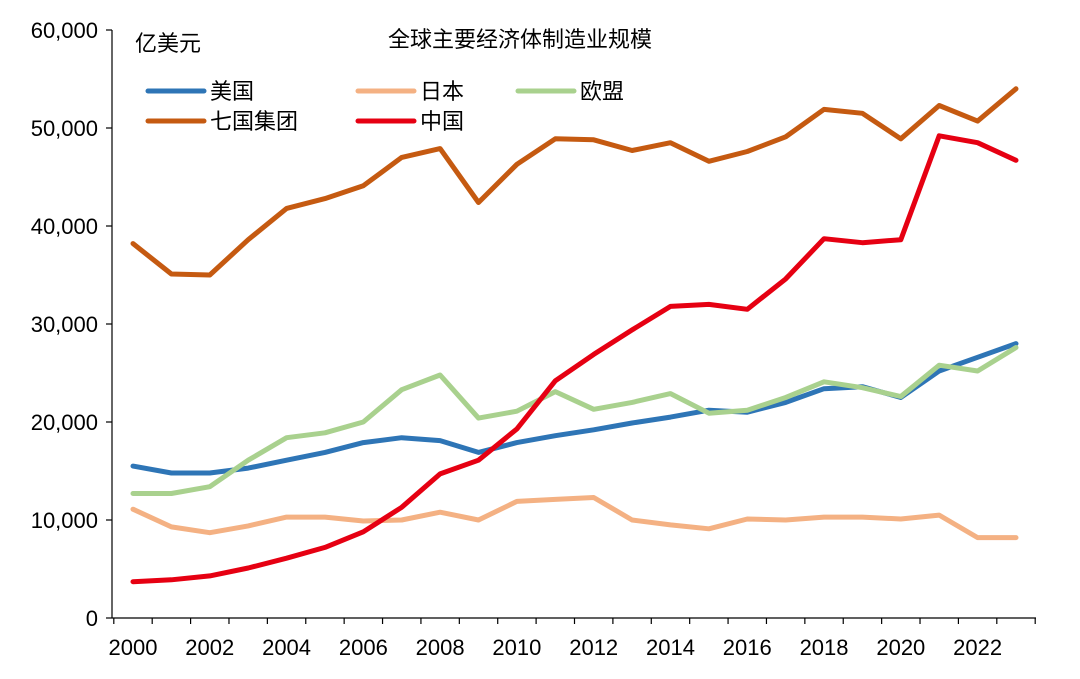 The width and height of the screenshot is (1080, 679). Describe the element at coordinates (977, 647) in the screenshot. I see `x-tick-label: 2022` at that location.